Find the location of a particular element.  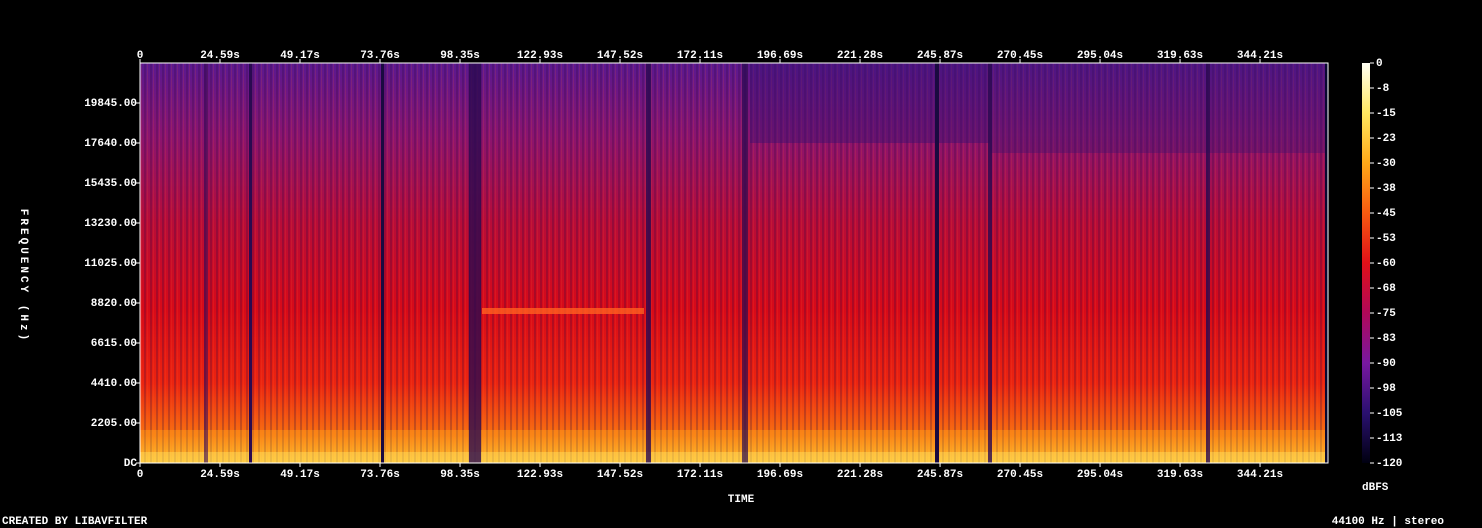

x-tick-label-top: 73.76s is located at coordinates (380, 56).